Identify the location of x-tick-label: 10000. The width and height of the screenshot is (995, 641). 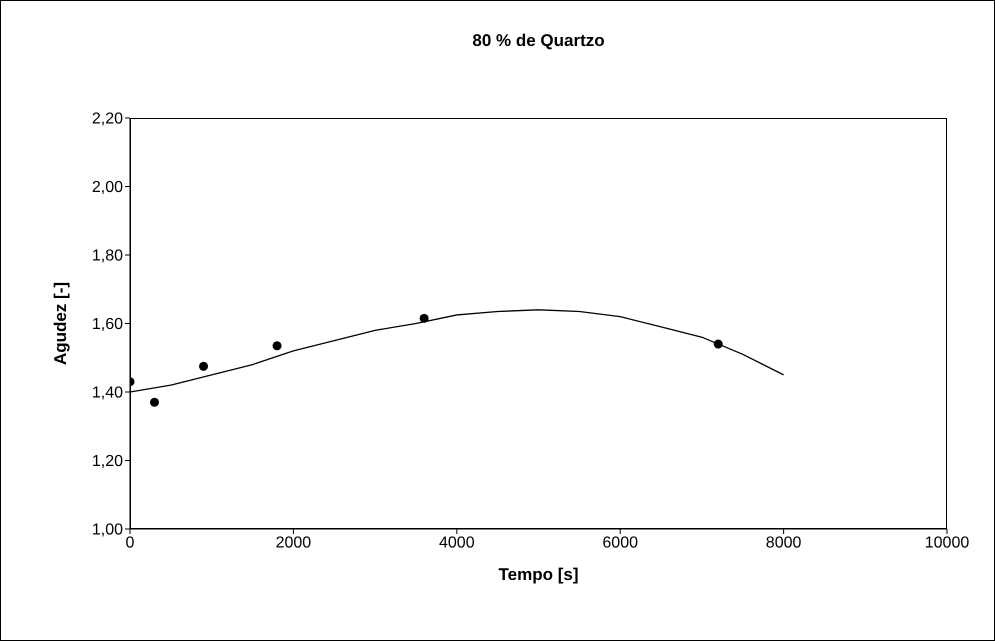
(947, 543).